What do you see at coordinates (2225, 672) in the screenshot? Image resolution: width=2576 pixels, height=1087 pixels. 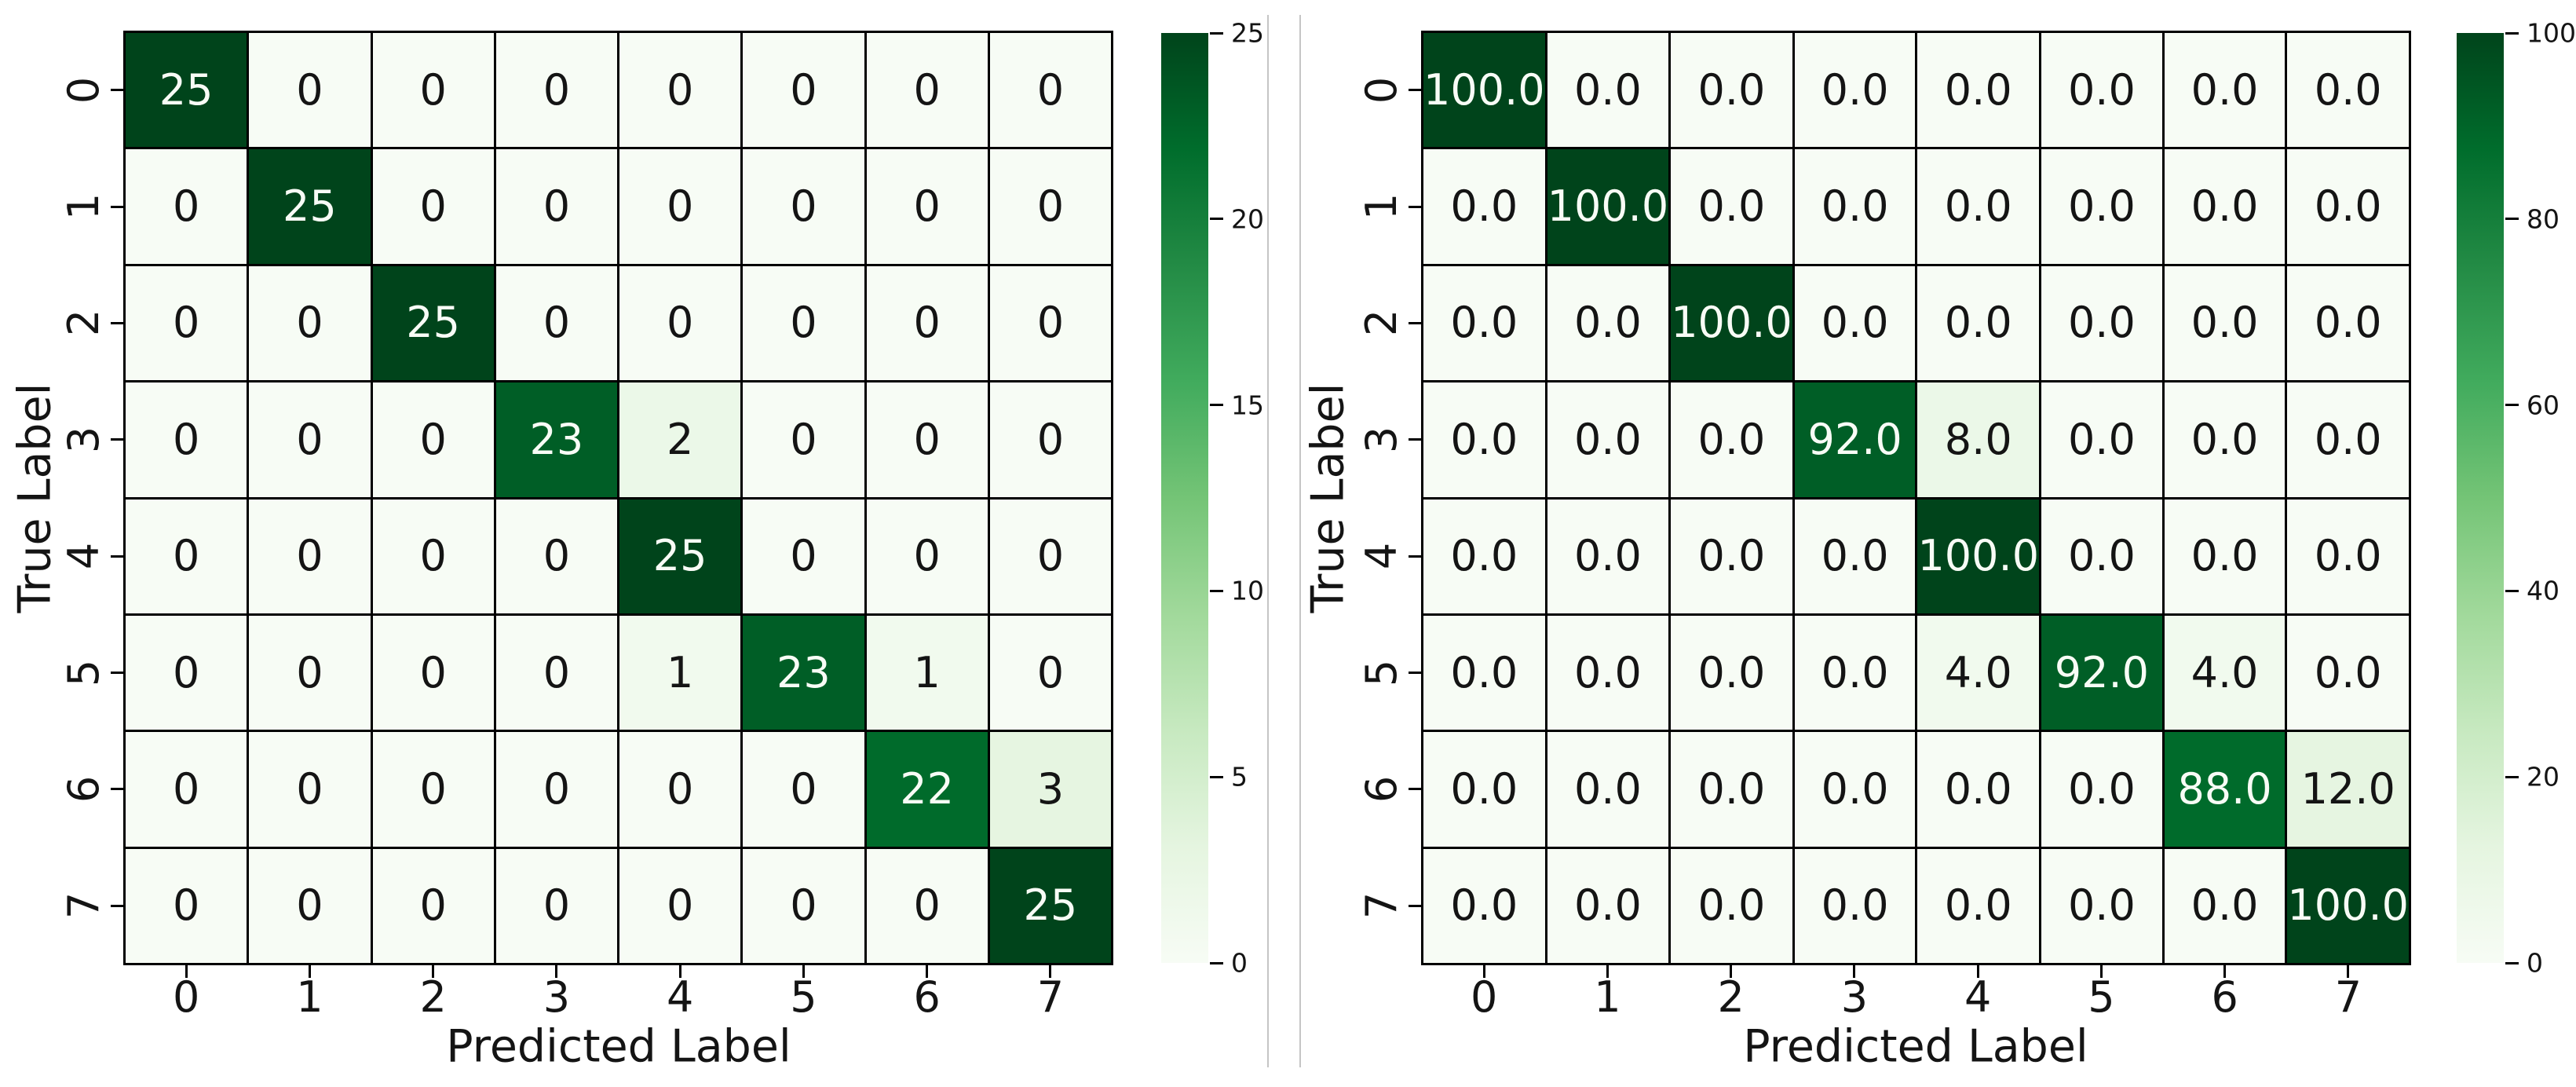 I see `heatmap-cell-r5-c6: 4.0` at bounding box center [2225, 672].